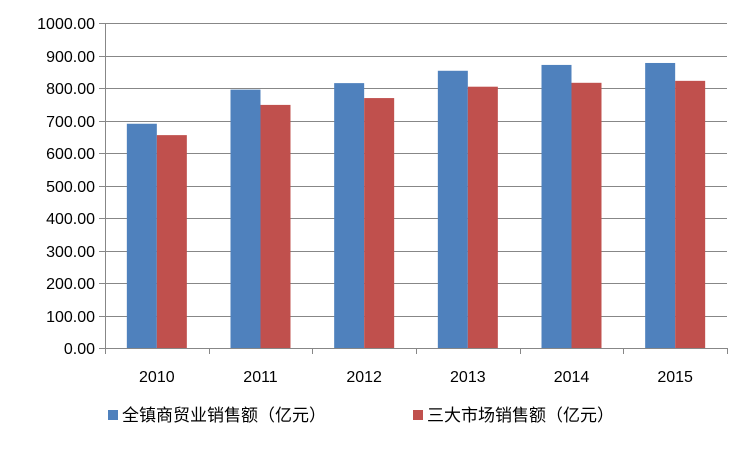 The width and height of the screenshot is (750, 450). Describe the element at coordinates (70, 57) in the screenshot. I see `y-tick-label: 900.00` at that location.